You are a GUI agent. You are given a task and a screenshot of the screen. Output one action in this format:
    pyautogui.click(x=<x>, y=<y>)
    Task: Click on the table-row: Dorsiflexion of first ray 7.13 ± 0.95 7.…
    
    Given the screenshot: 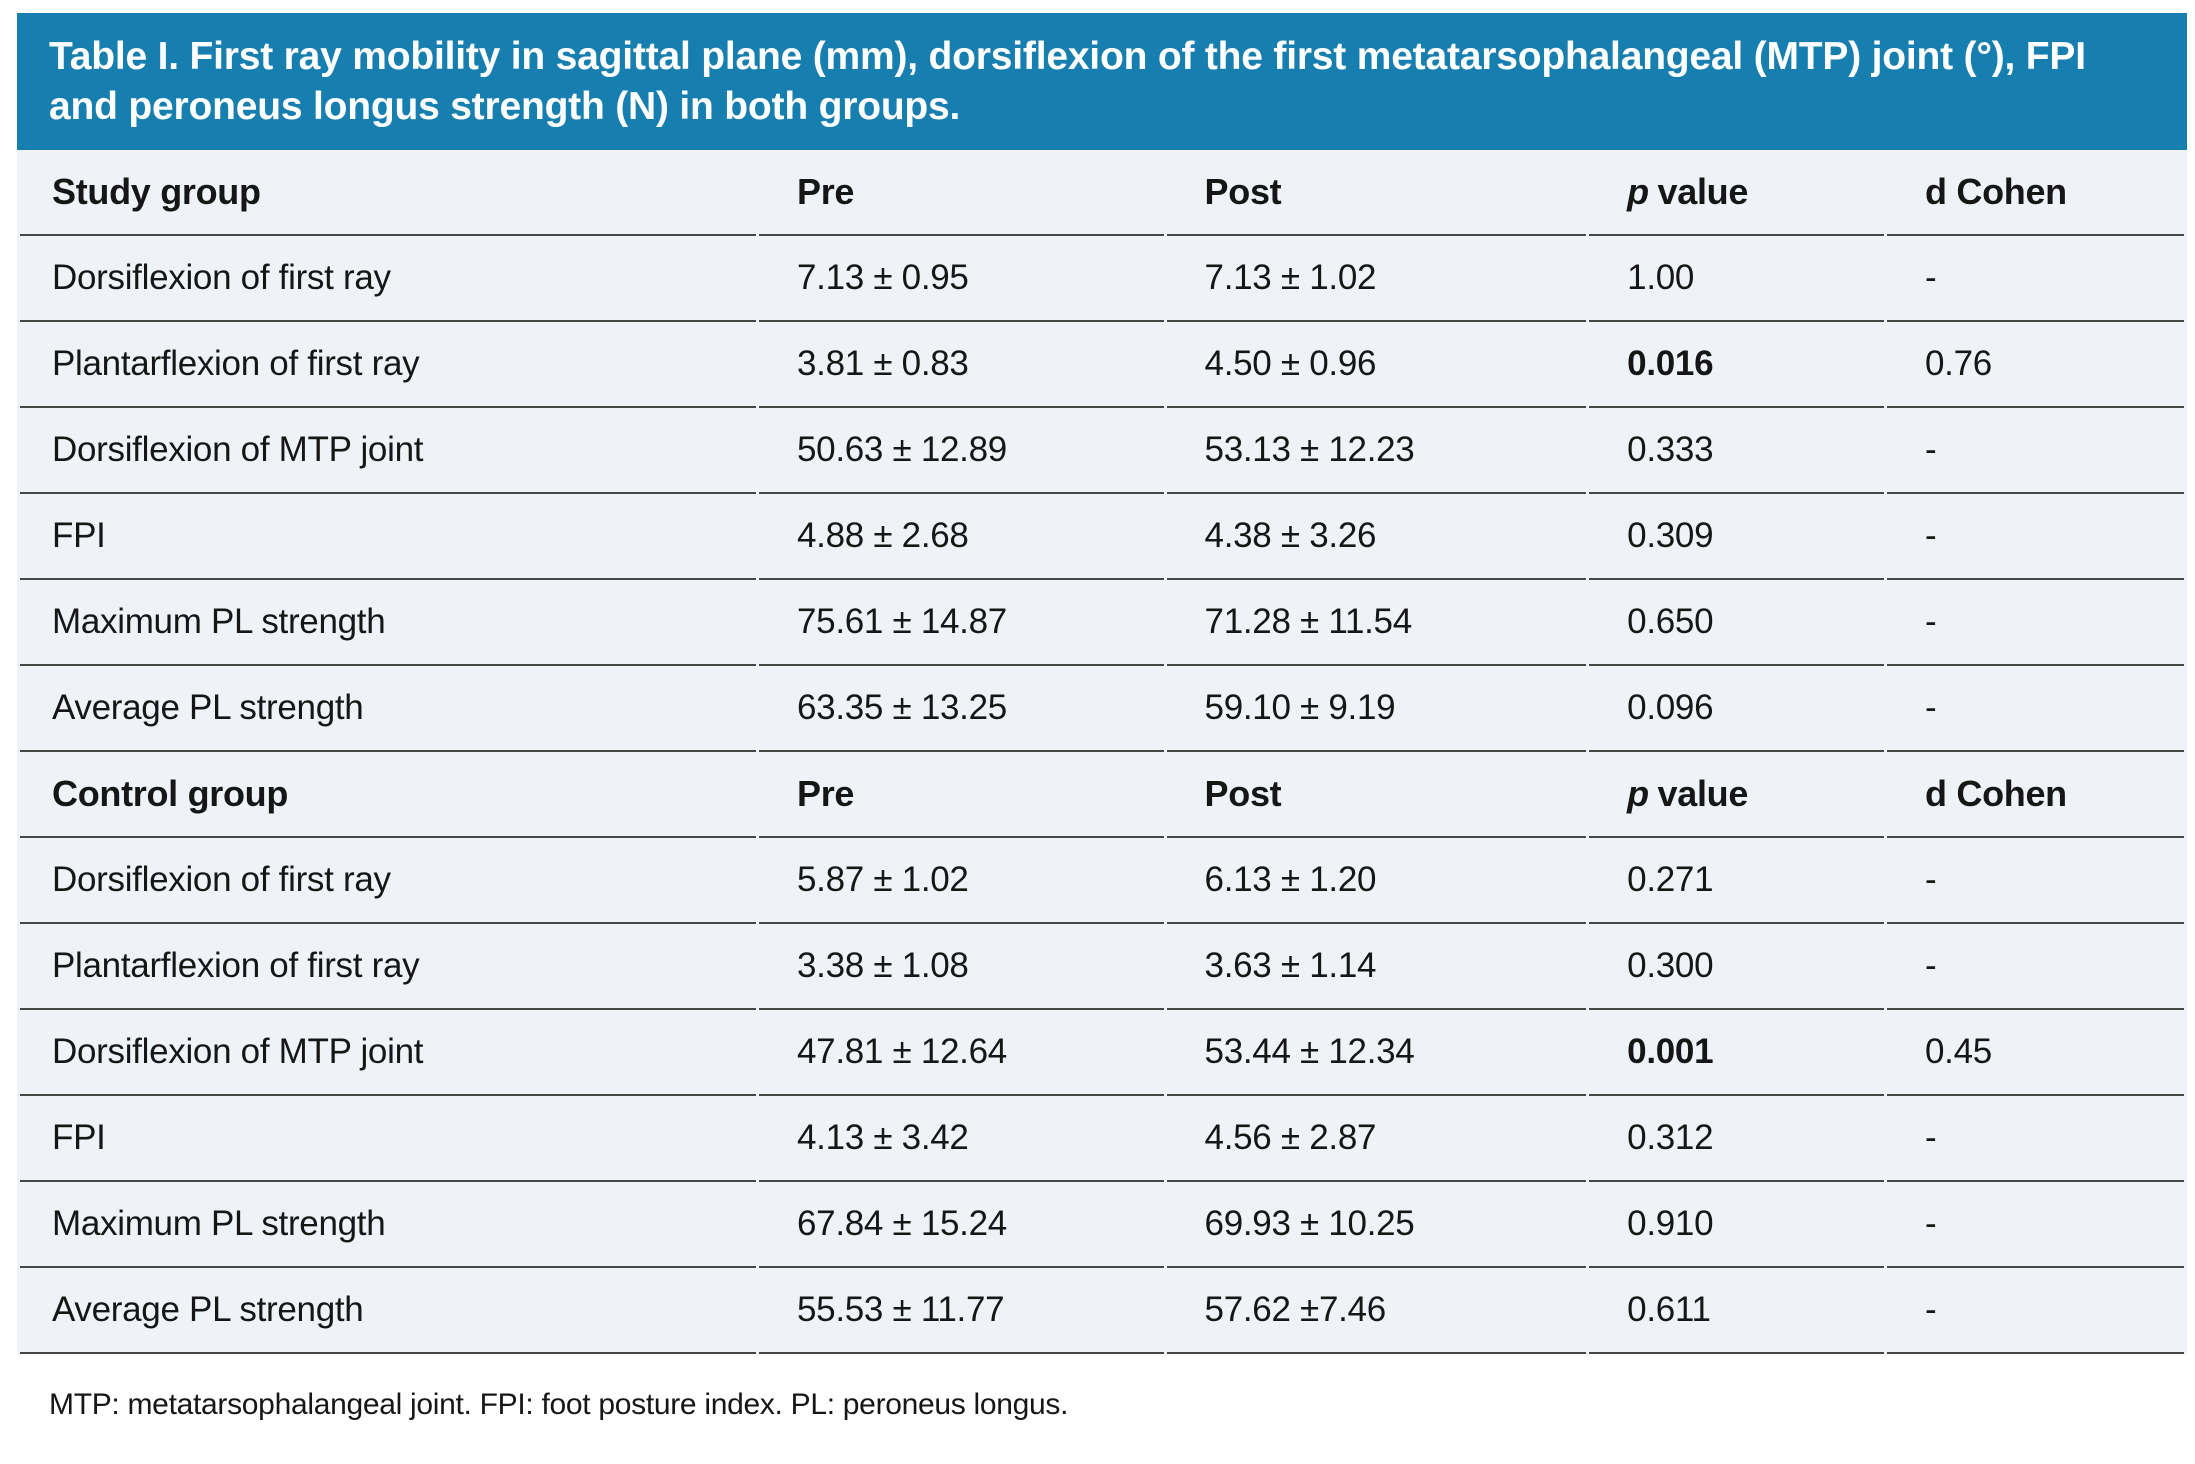 What is the action you would take?
    pyautogui.click(x=1102, y=279)
    